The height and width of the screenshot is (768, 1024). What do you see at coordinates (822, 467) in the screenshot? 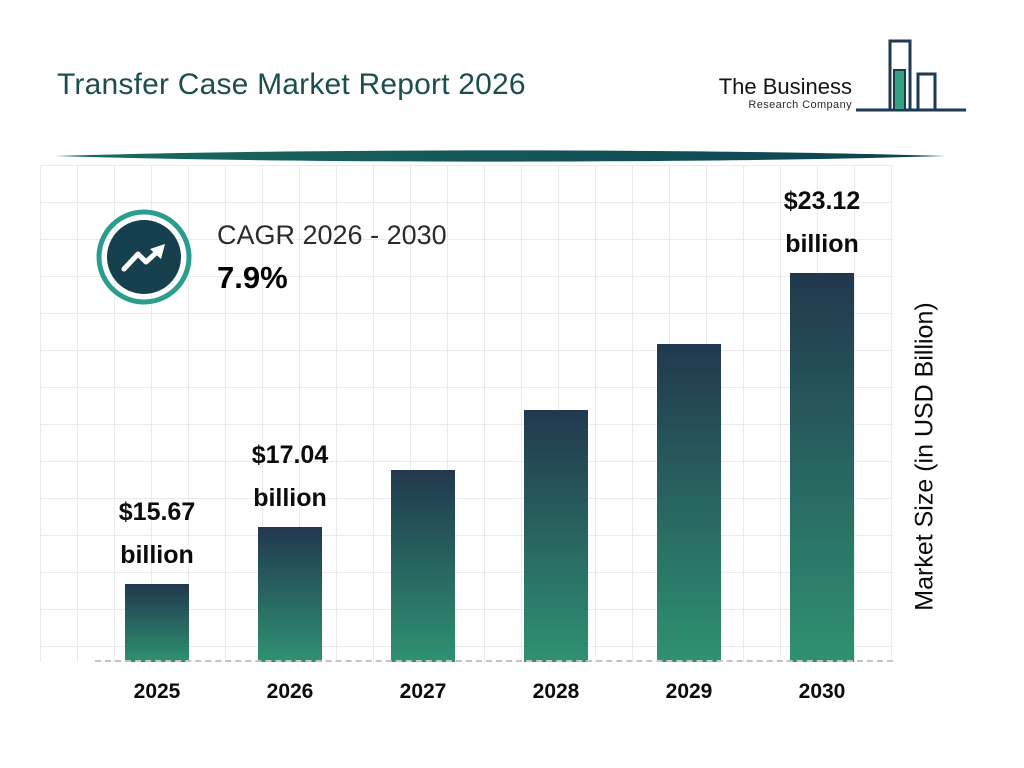
I see `bar-2030` at bounding box center [822, 467].